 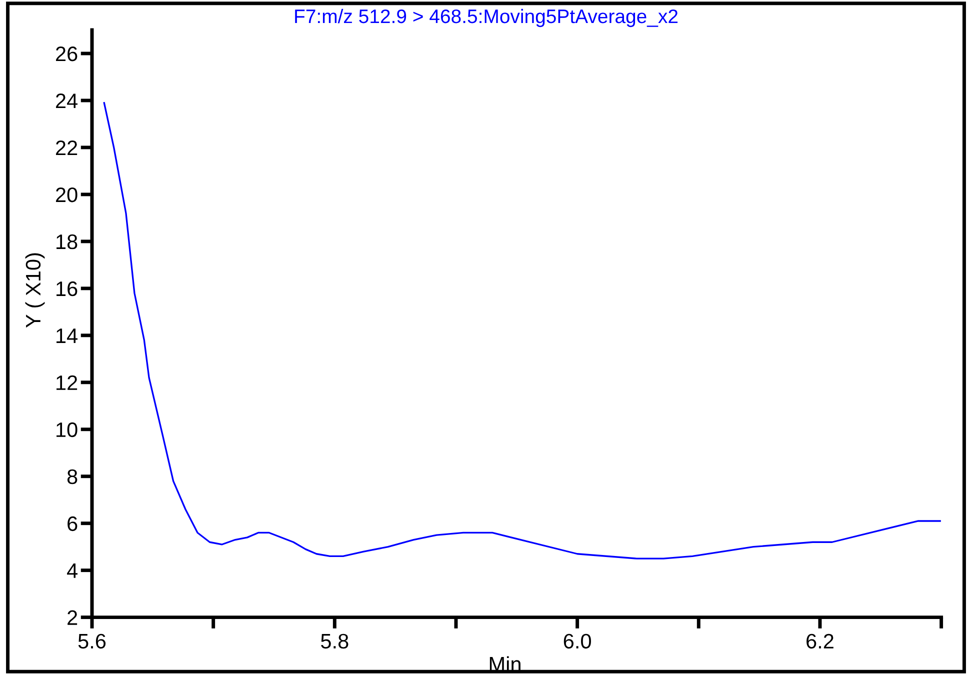 What do you see at coordinates (67, 242) in the screenshot?
I see `y-tick-label: 18` at bounding box center [67, 242].